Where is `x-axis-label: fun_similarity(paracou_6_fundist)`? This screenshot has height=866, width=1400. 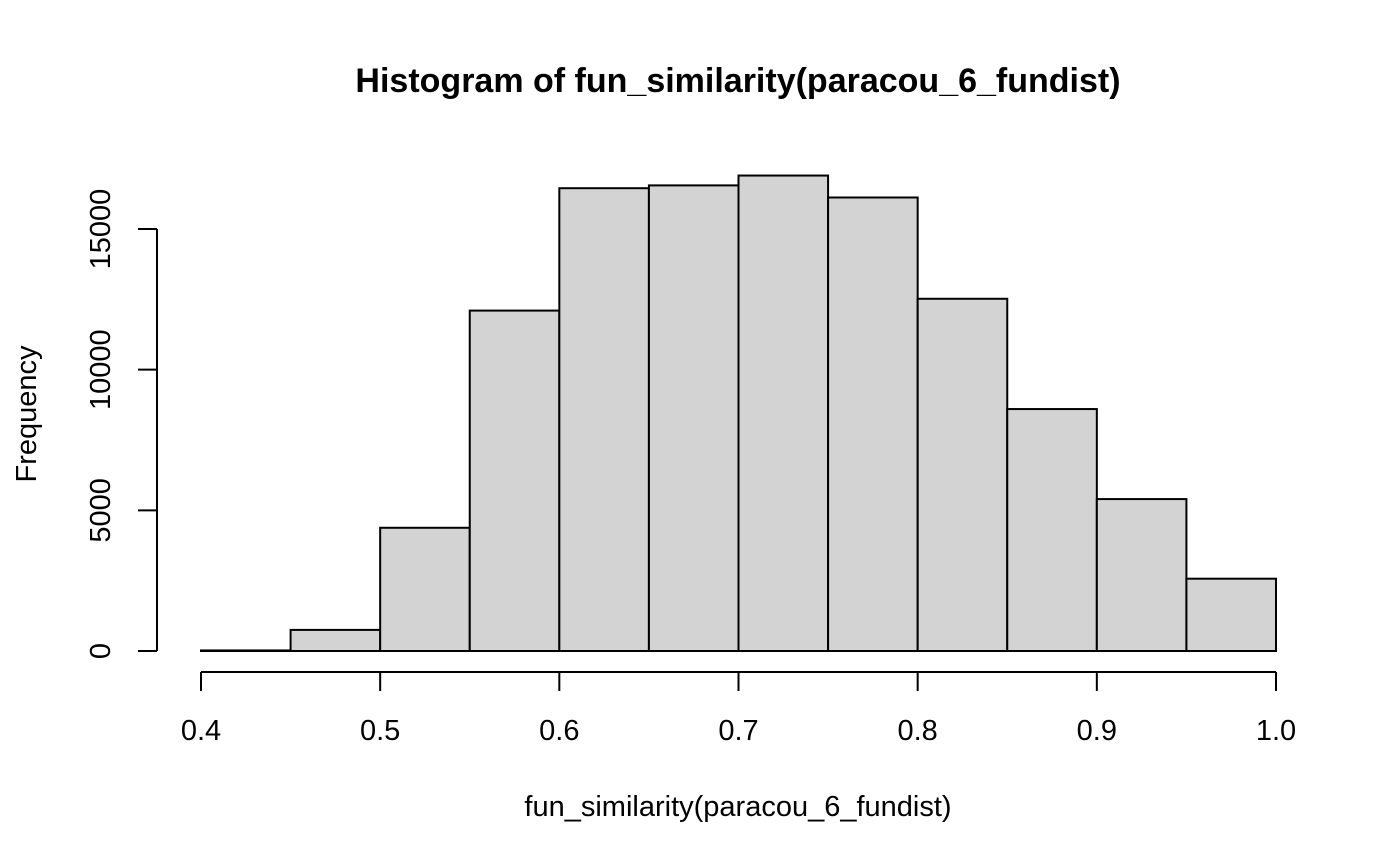 x-axis-label: fun_similarity(paracou_6_fundist) is located at coordinates (737, 807).